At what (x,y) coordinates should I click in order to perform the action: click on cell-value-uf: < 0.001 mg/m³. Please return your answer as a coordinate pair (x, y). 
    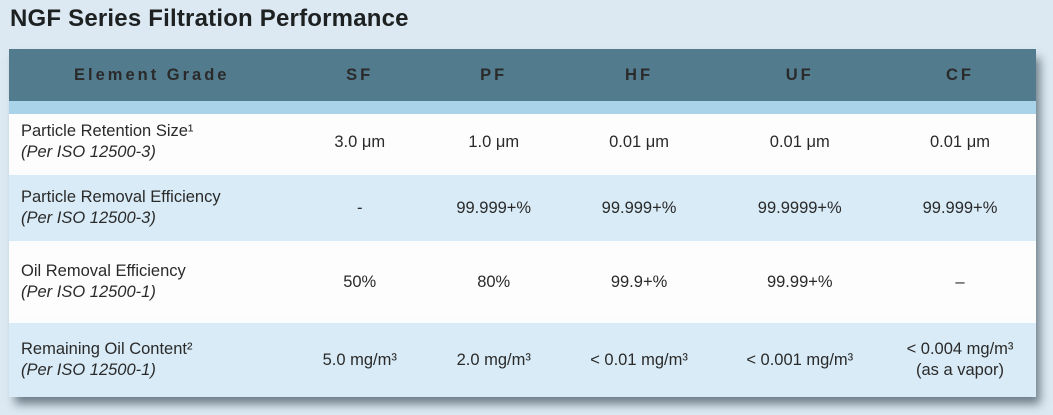
    Looking at the image, I should click on (799, 357).